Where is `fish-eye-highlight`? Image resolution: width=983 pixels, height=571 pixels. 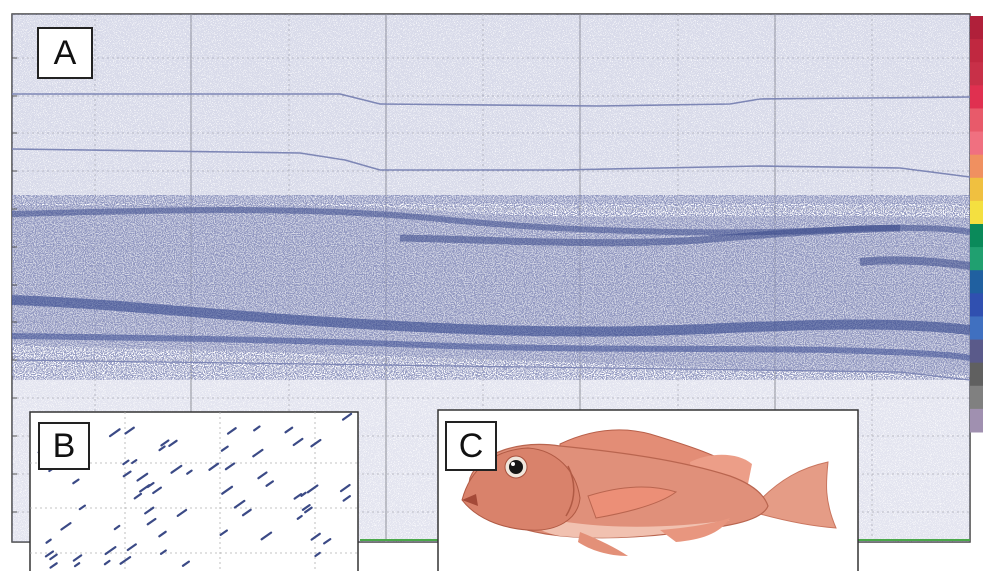
fish-eye-highlight is located at coordinates (513, 464).